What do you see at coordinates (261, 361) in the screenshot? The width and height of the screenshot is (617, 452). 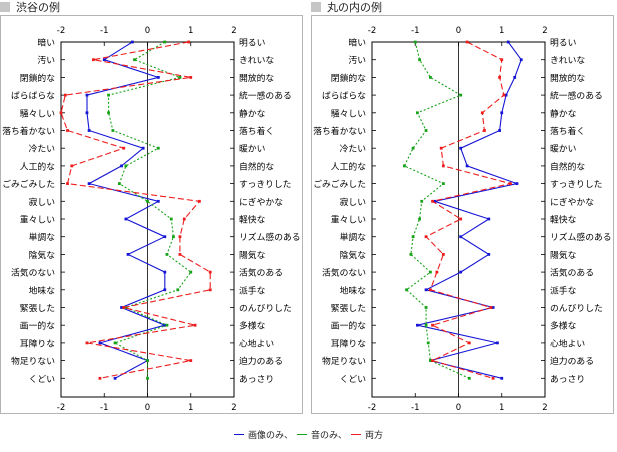 I see `right-adjective-label: 迫力のある` at bounding box center [261, 361].